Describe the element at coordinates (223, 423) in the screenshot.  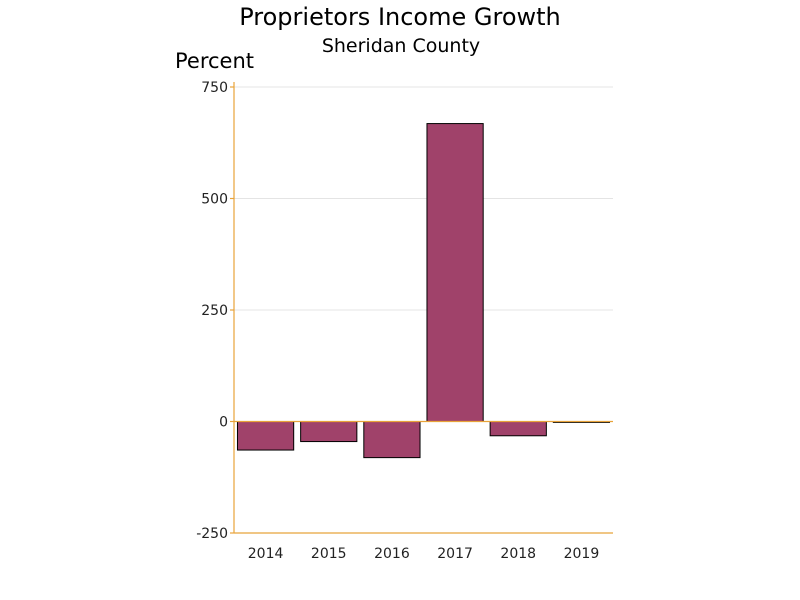
I see `y-tick-label-1: 0` at that location.